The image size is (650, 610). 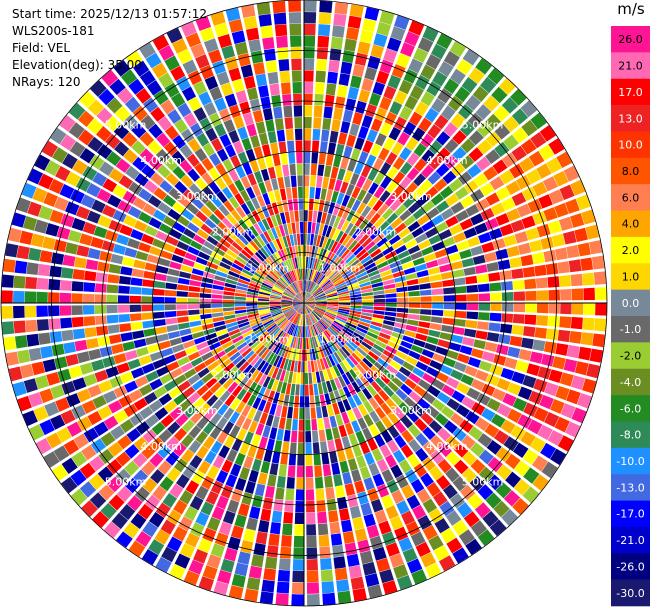 I want to click on colorbar-box, so click(x=630, y=92).